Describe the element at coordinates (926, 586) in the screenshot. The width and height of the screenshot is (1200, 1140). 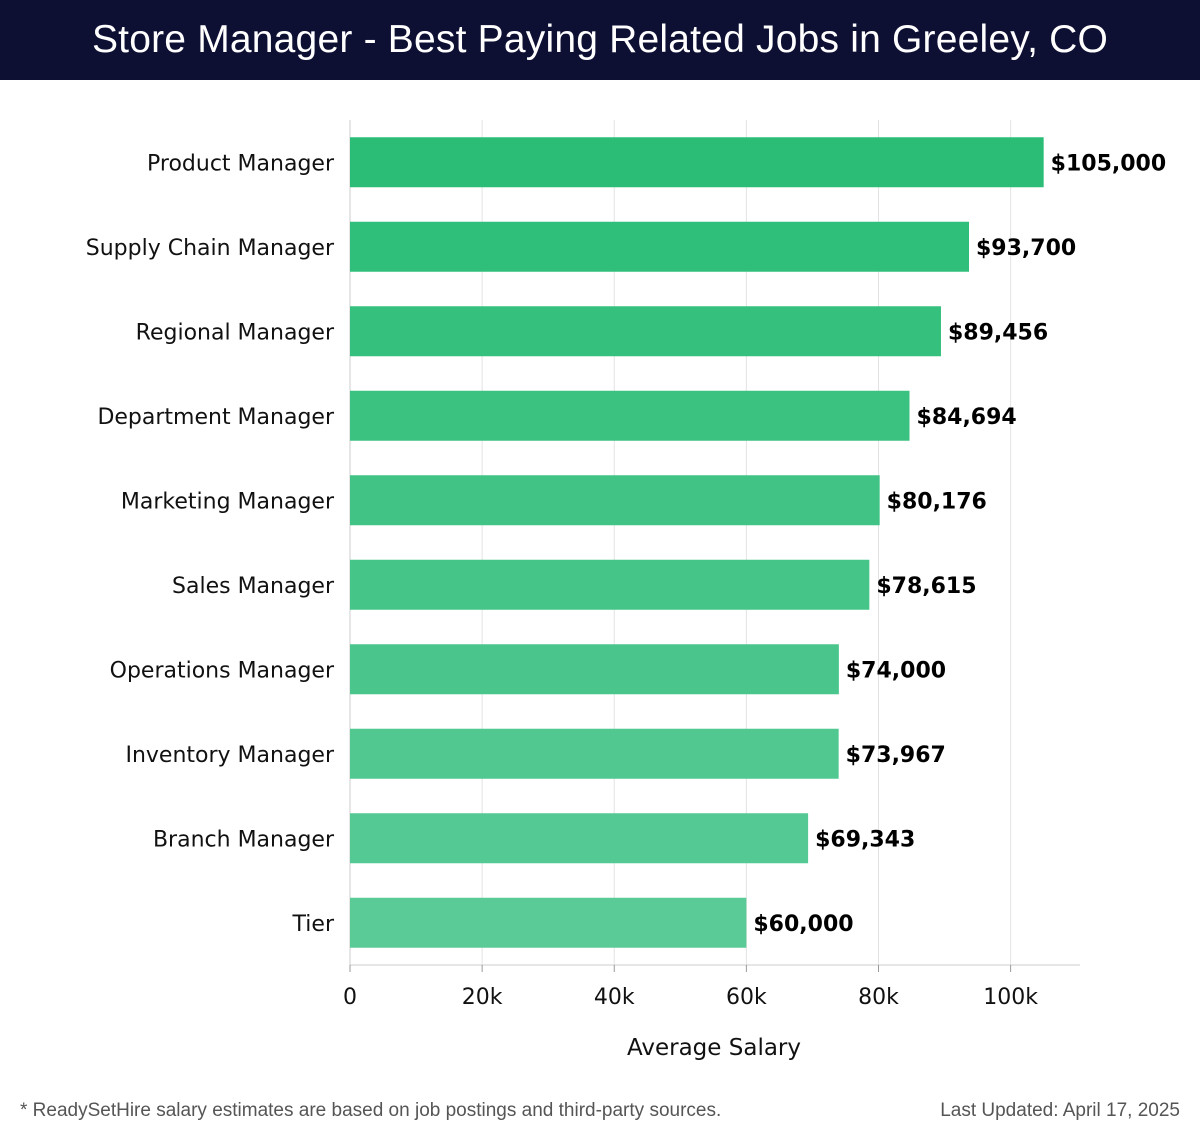
I see `value-label: $78,615` at that location.